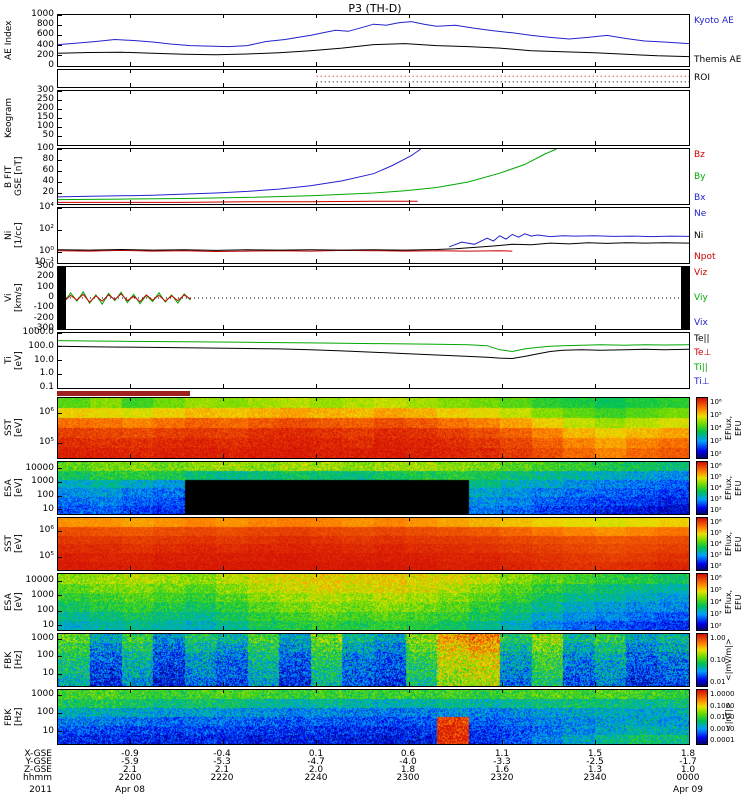 This screenshot has width=750, height=800. I want to click on x-row-label-hhmm: hhmm, so click(37, 778).